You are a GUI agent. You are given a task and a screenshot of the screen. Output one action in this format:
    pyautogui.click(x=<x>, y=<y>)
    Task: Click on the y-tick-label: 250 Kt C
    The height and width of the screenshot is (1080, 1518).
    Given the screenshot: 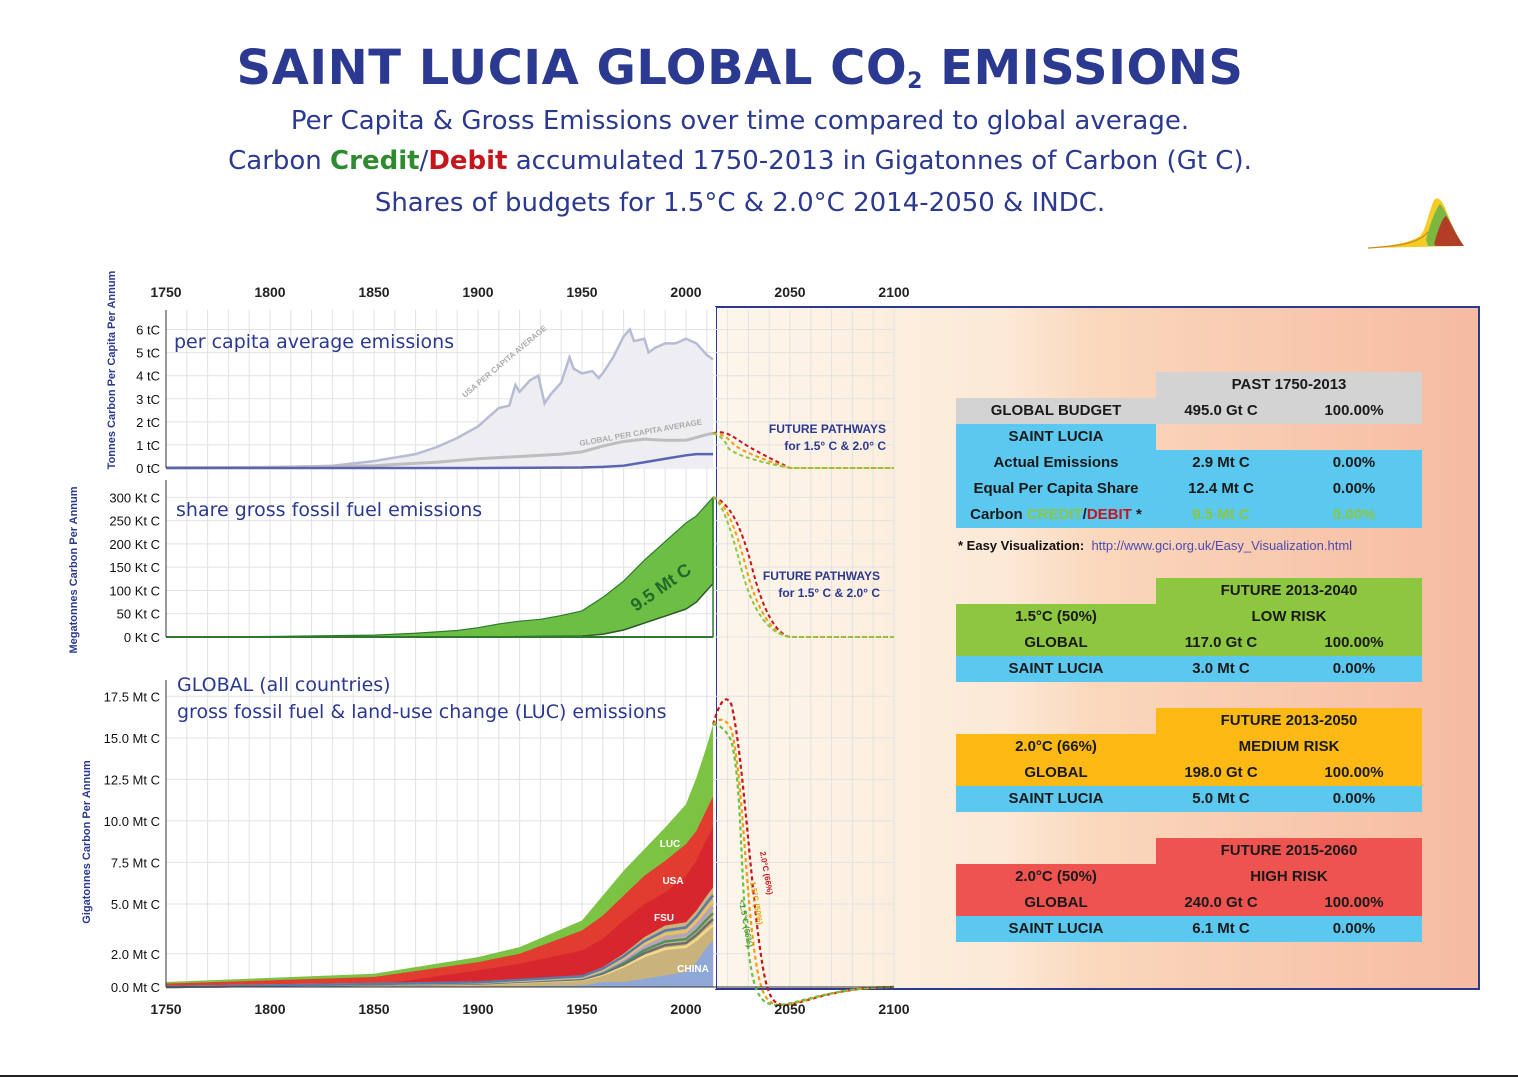 What is the action you would take?
    pyautogui.click(x=134, y=521)
    